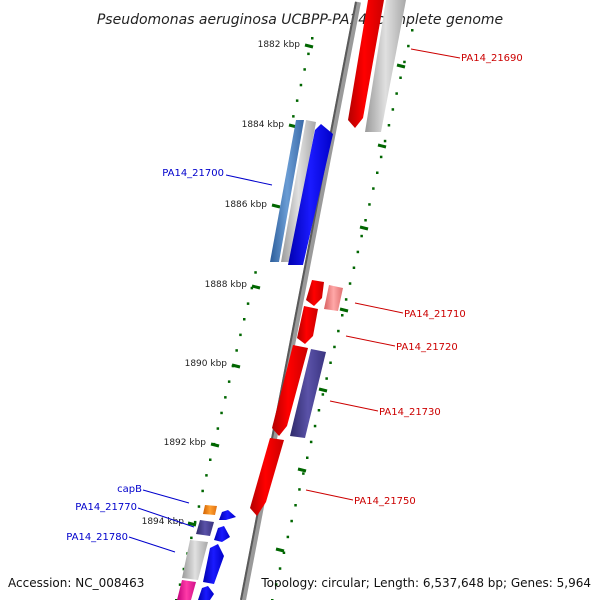 This screenshot has width=600, height=600. I want to click on gene-feature-magenta, so click(186, 590).